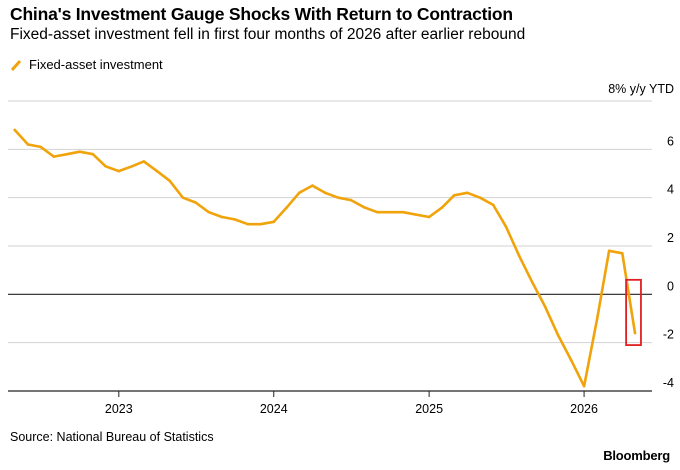 This screenshot has height=470, width=680. Describe the element at coordinates (330, 403) in the screenshot. I see `x-axis: 2023 2024 2025 2026` at that location.